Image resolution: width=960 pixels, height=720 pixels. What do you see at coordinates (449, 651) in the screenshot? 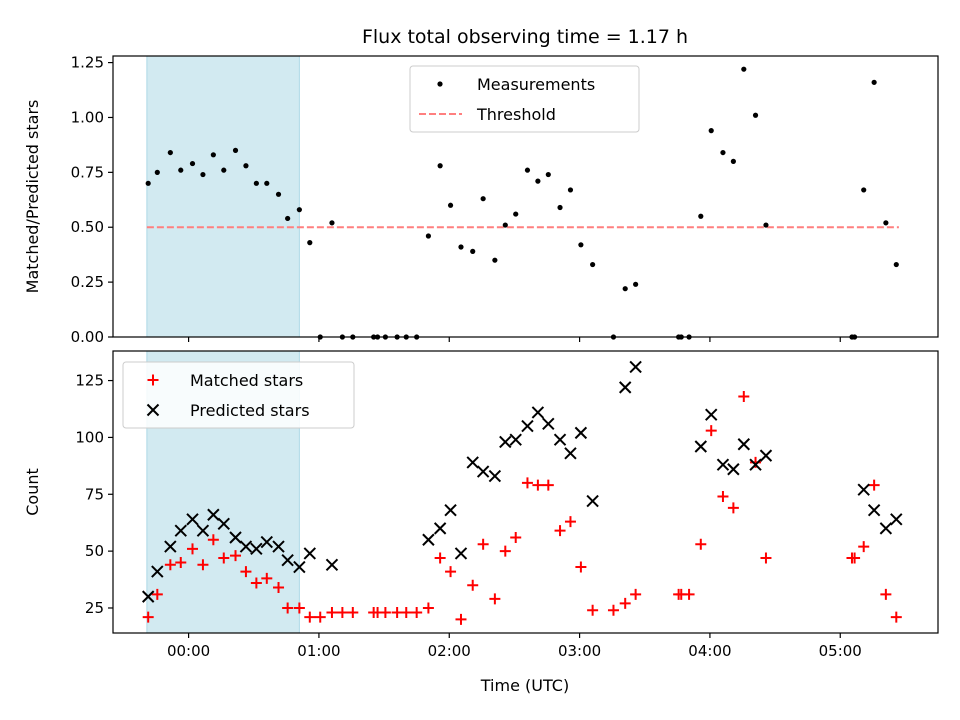
I see `x-tick-label: 02:00` at bounding box center [449, 651].